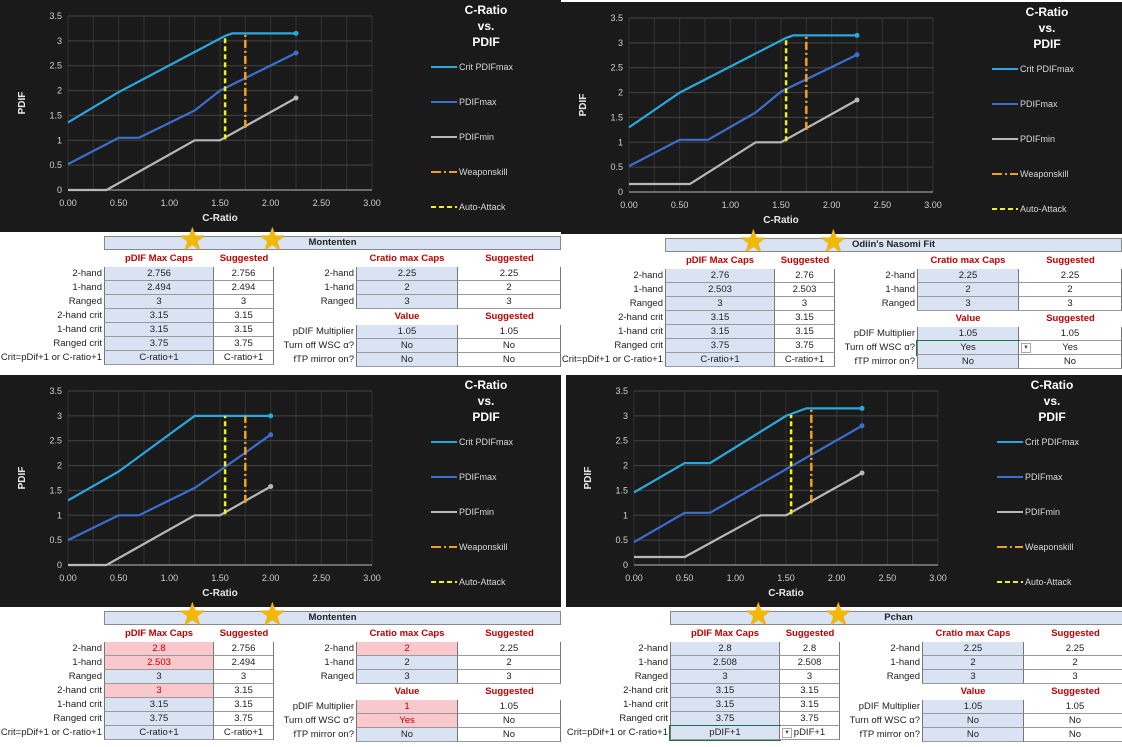  What do you see at coordinates (888, 578) in the screenshot?
I see `x-tick-label: 2.50` at bounding box center [888, 578].